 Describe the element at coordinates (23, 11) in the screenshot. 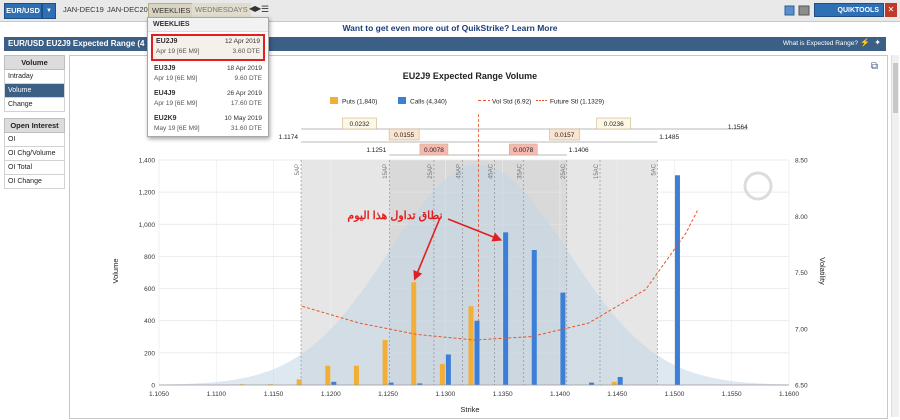

I see `symbol-button: EUR/USD` at that location.